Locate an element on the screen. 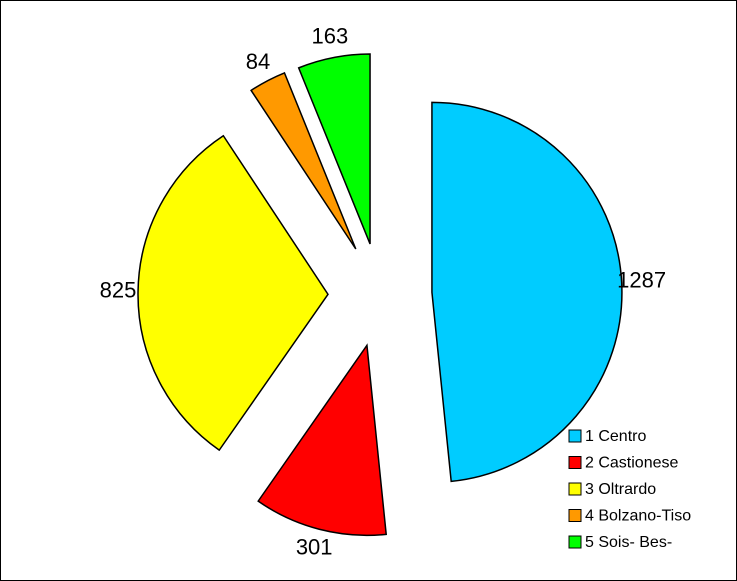  data-label: 301 is located at coordinates (314, 546).